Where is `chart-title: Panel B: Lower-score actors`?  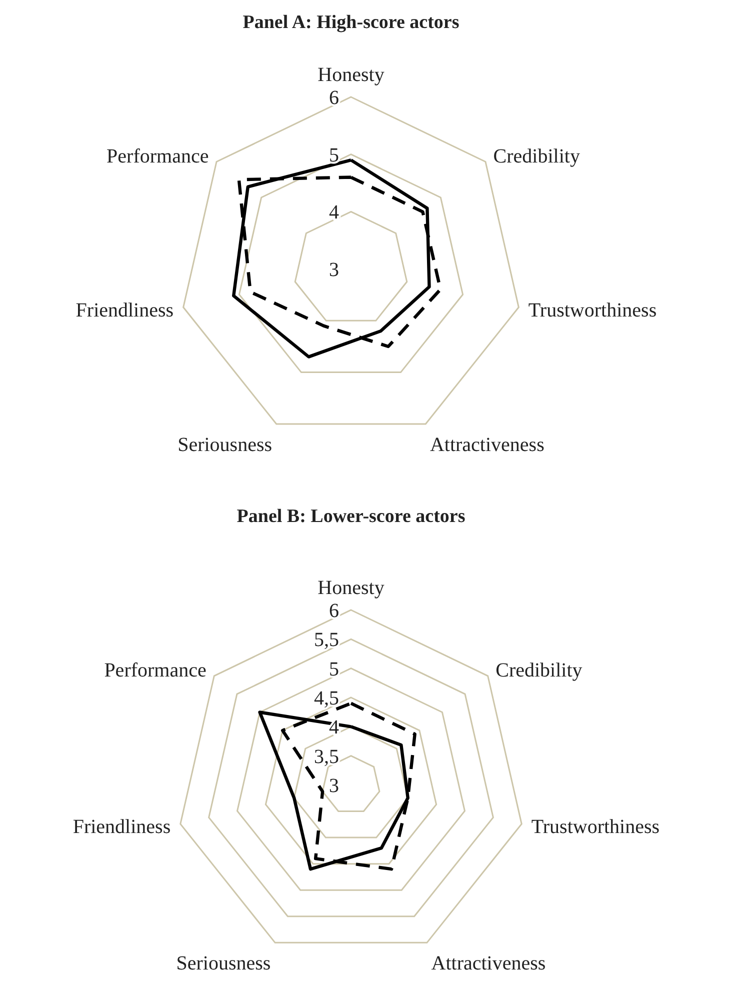 chart-title: Panel B: Lower-score actors is located at coordinates (351, 516).